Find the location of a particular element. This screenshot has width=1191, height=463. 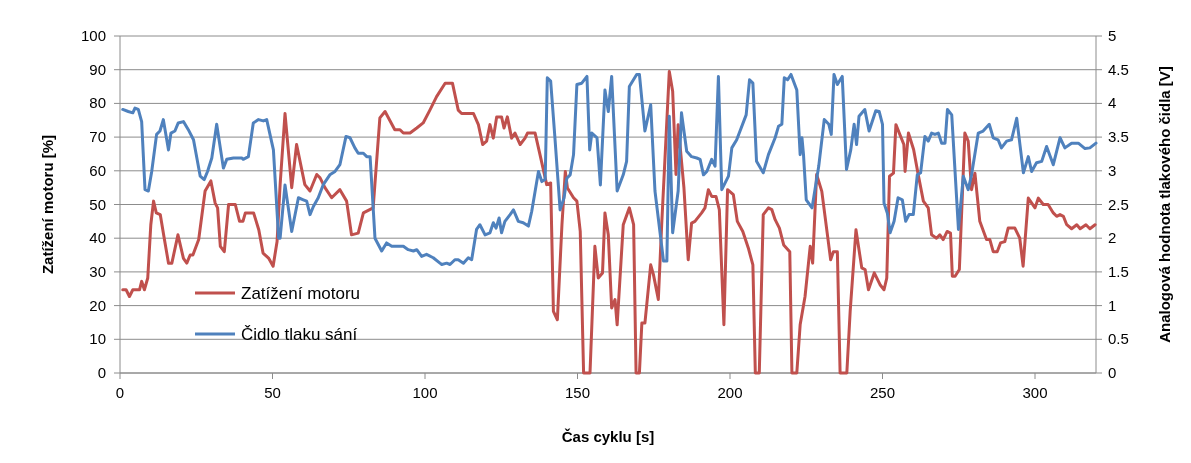

x-tick-label: 50 is located at coordinates (272, 392).